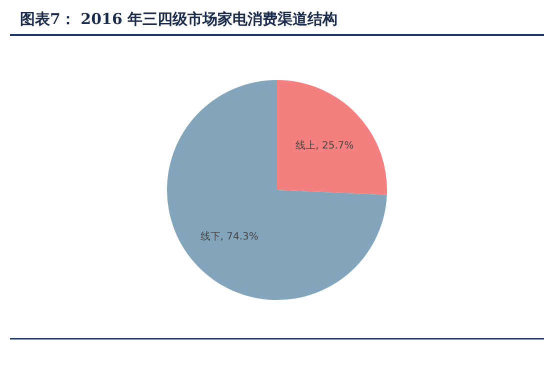 The width and height of the screenshot is (554, 375). What do you see at coordinates (210, 236) in the screenshot?
I see `slice-label: 线下` at bounding box center [210, 236].